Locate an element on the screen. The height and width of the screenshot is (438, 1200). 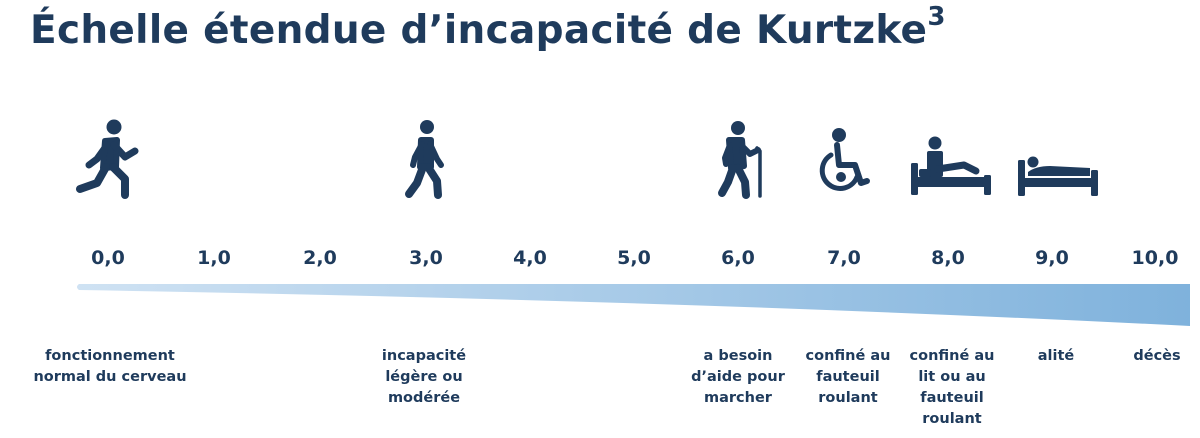
description-3: incapacité légère ou modérée is located at coordinates (424, 377).